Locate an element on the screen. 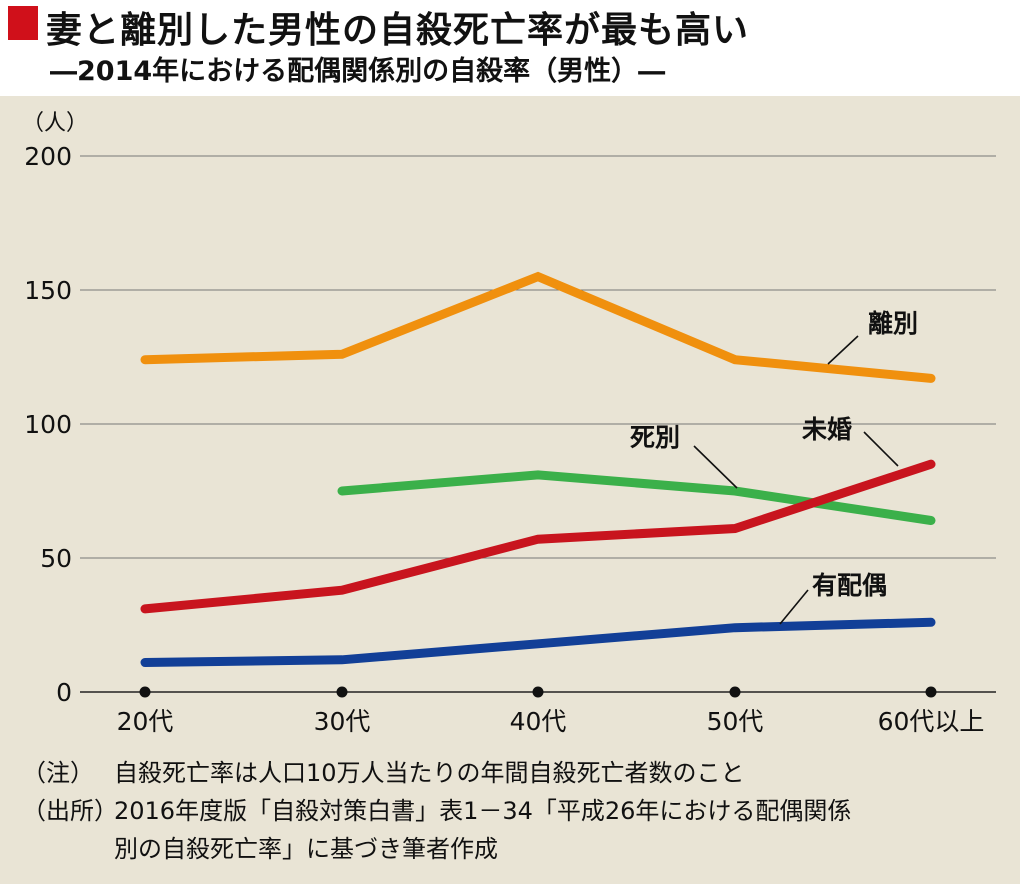  y-tick-label: 200 is located at coordinates (48, 156).